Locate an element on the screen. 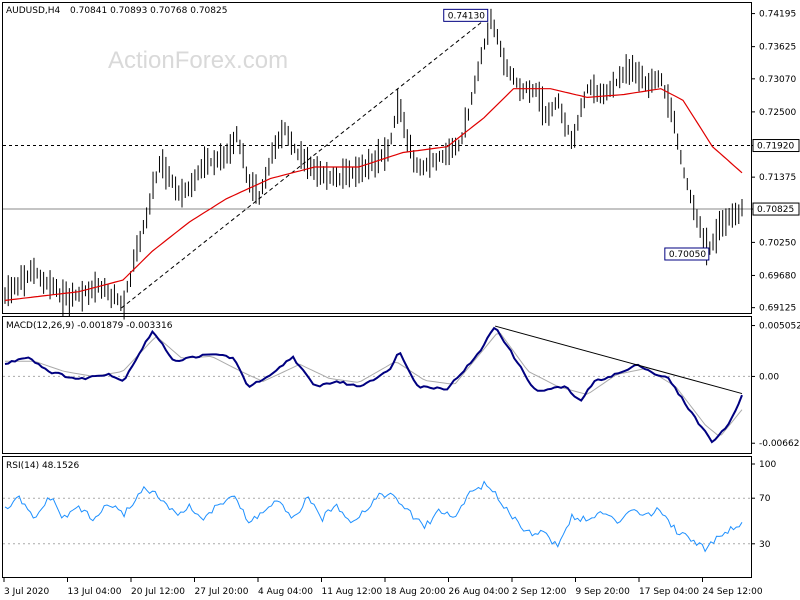 This screenshot has width=800, height=600. price-tick-label: 0.71375 is located at coordinates (777, 178).